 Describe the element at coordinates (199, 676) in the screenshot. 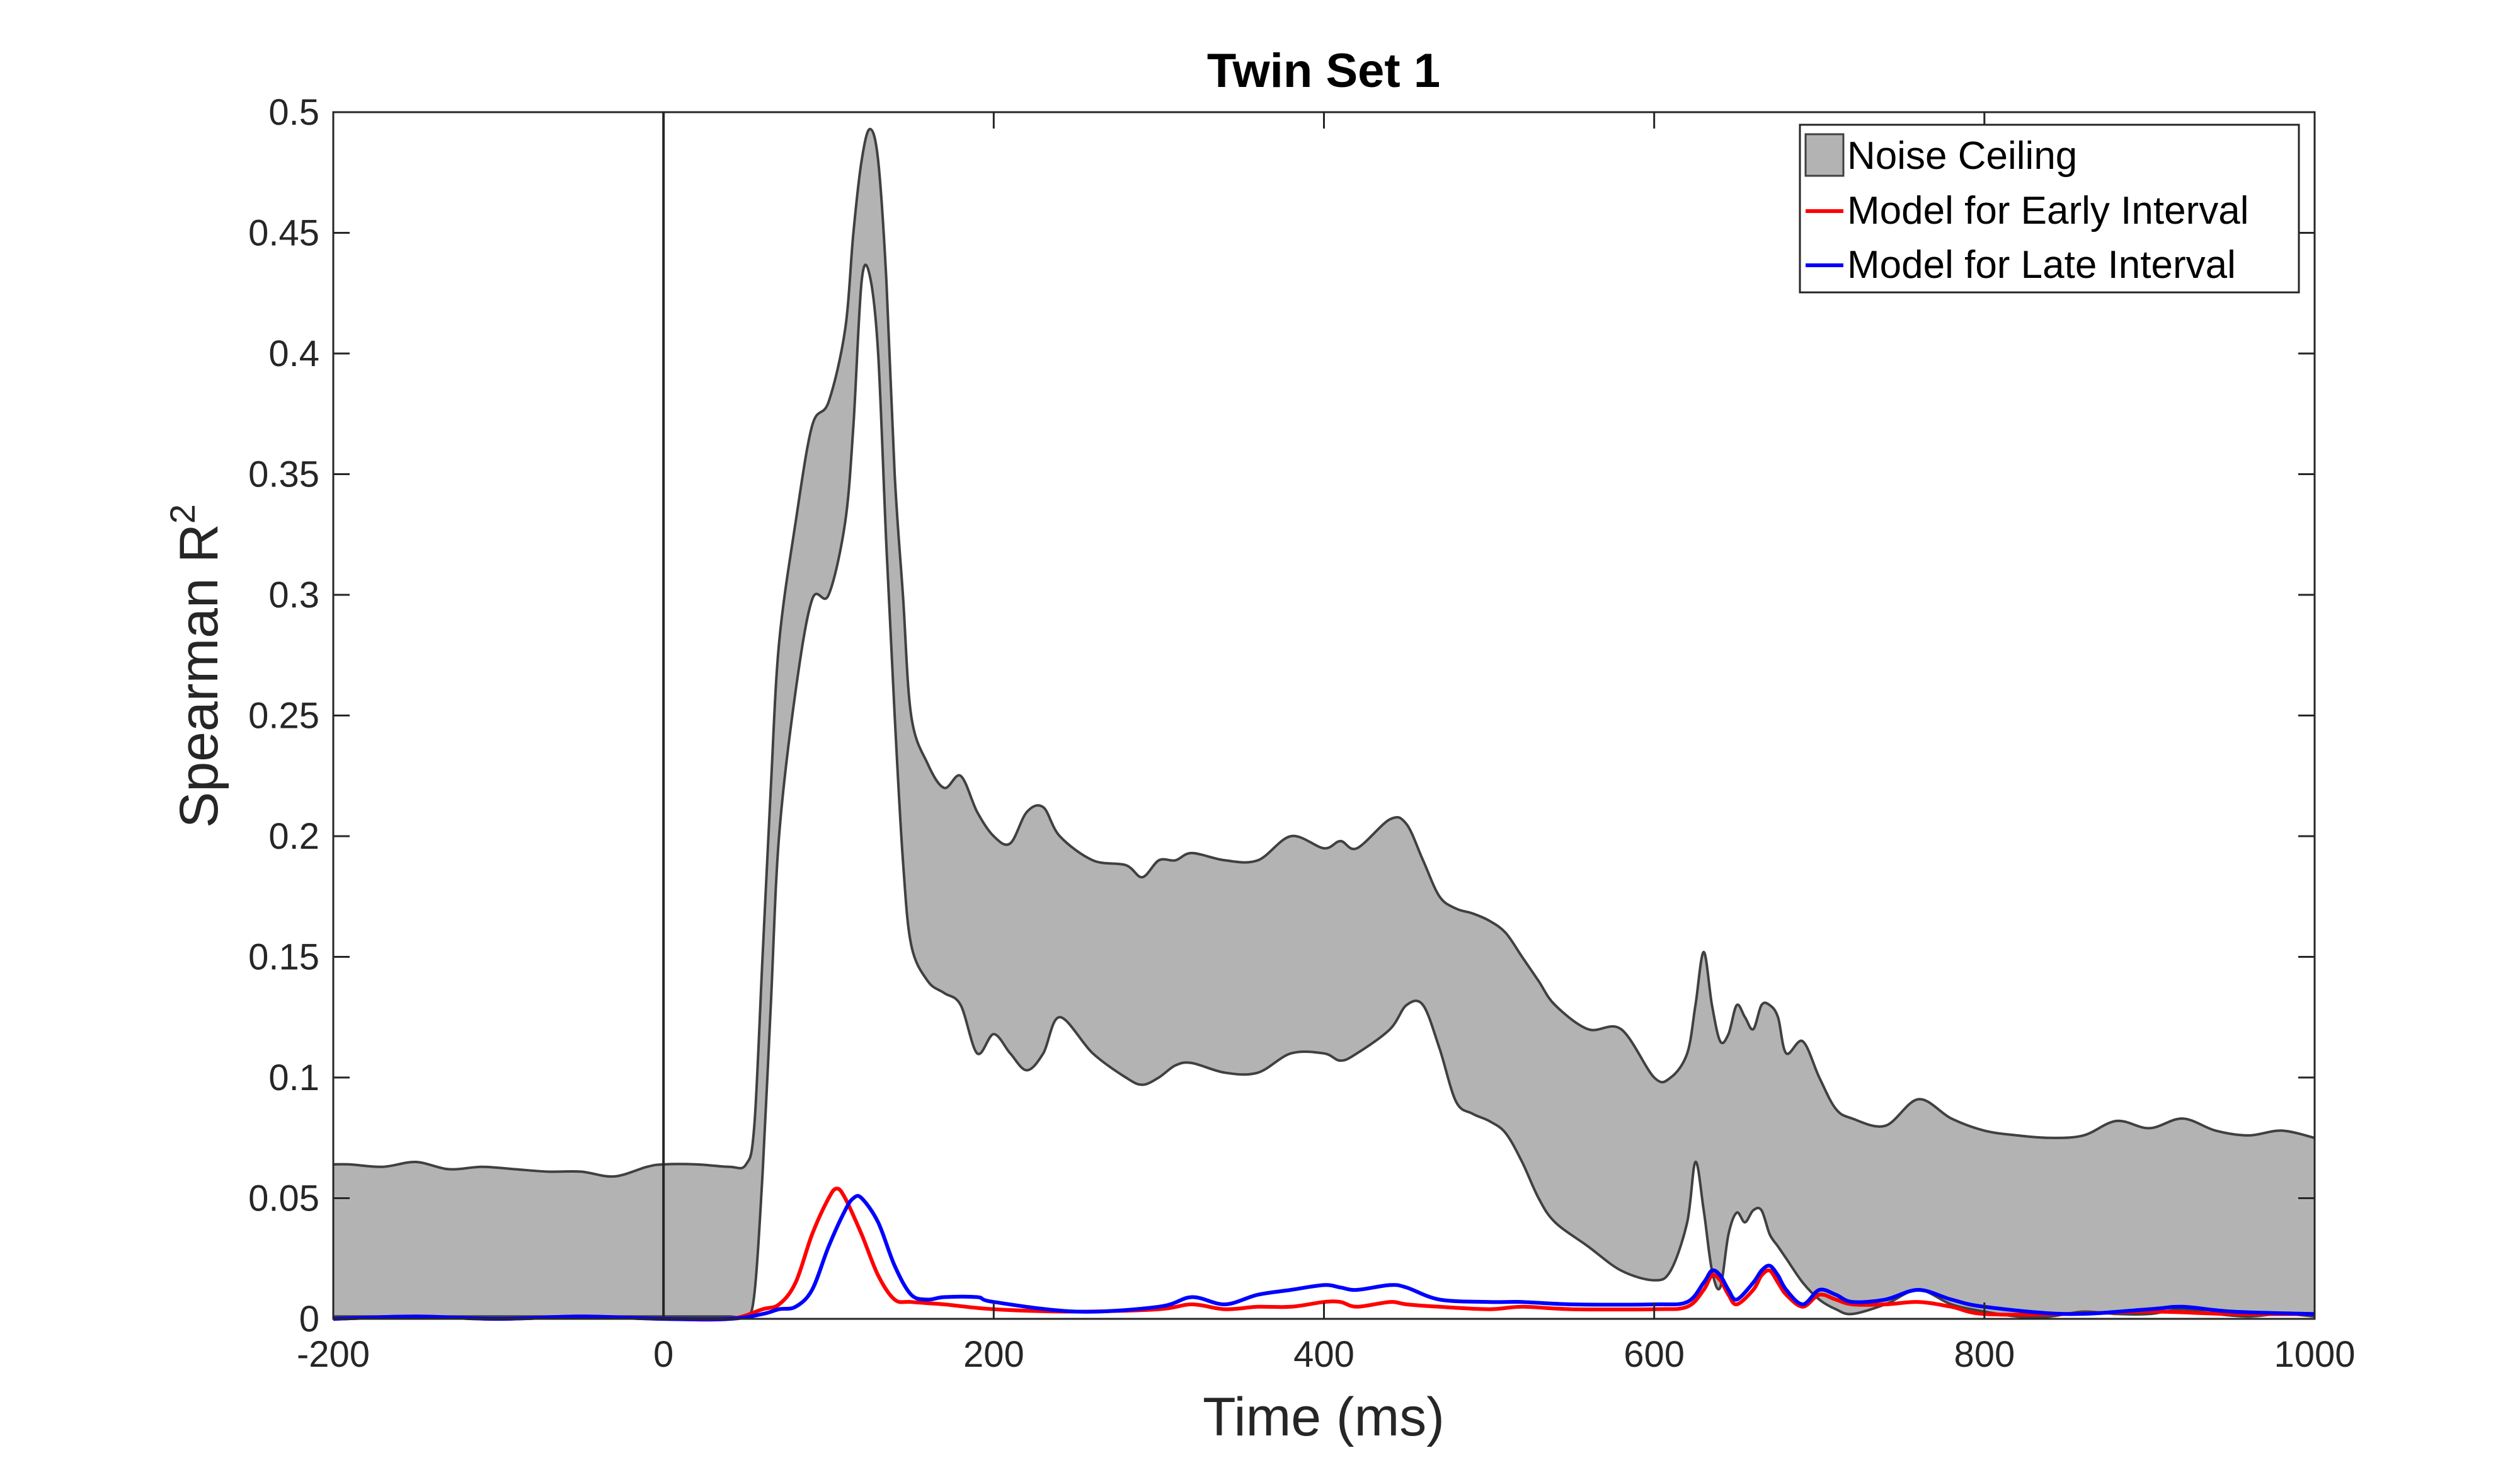

I see `y-axis-label-main: Spearman R` at that location.